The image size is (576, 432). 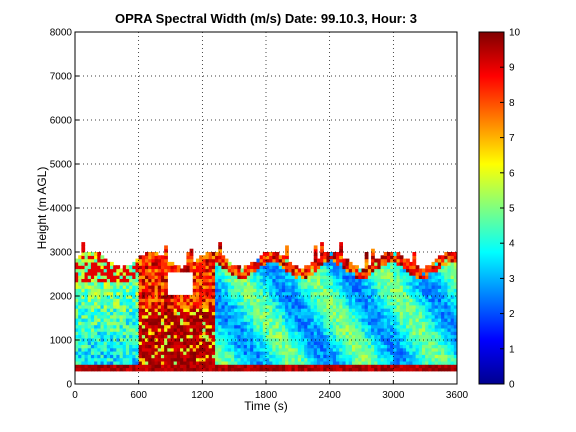 I want to click on y-tick-label: 8000, so click(x=61, y=33).